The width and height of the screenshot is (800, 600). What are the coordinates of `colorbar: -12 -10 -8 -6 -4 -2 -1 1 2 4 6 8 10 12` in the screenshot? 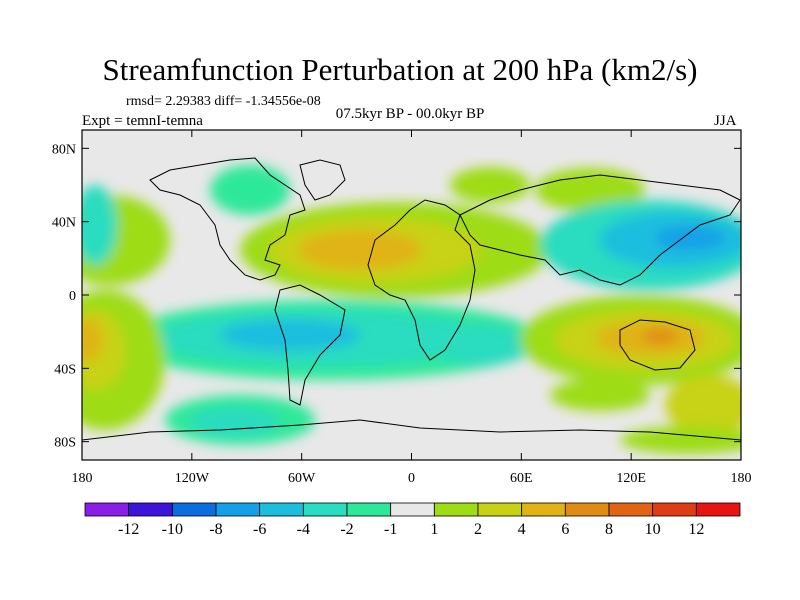 It's located at (412, 520).